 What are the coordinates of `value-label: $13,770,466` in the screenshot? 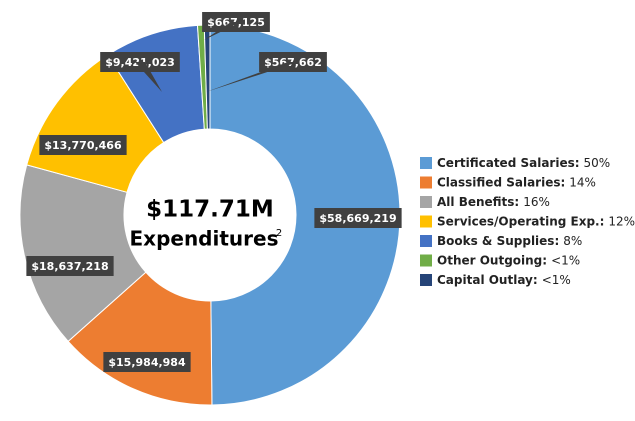 It's located at (83, 145).